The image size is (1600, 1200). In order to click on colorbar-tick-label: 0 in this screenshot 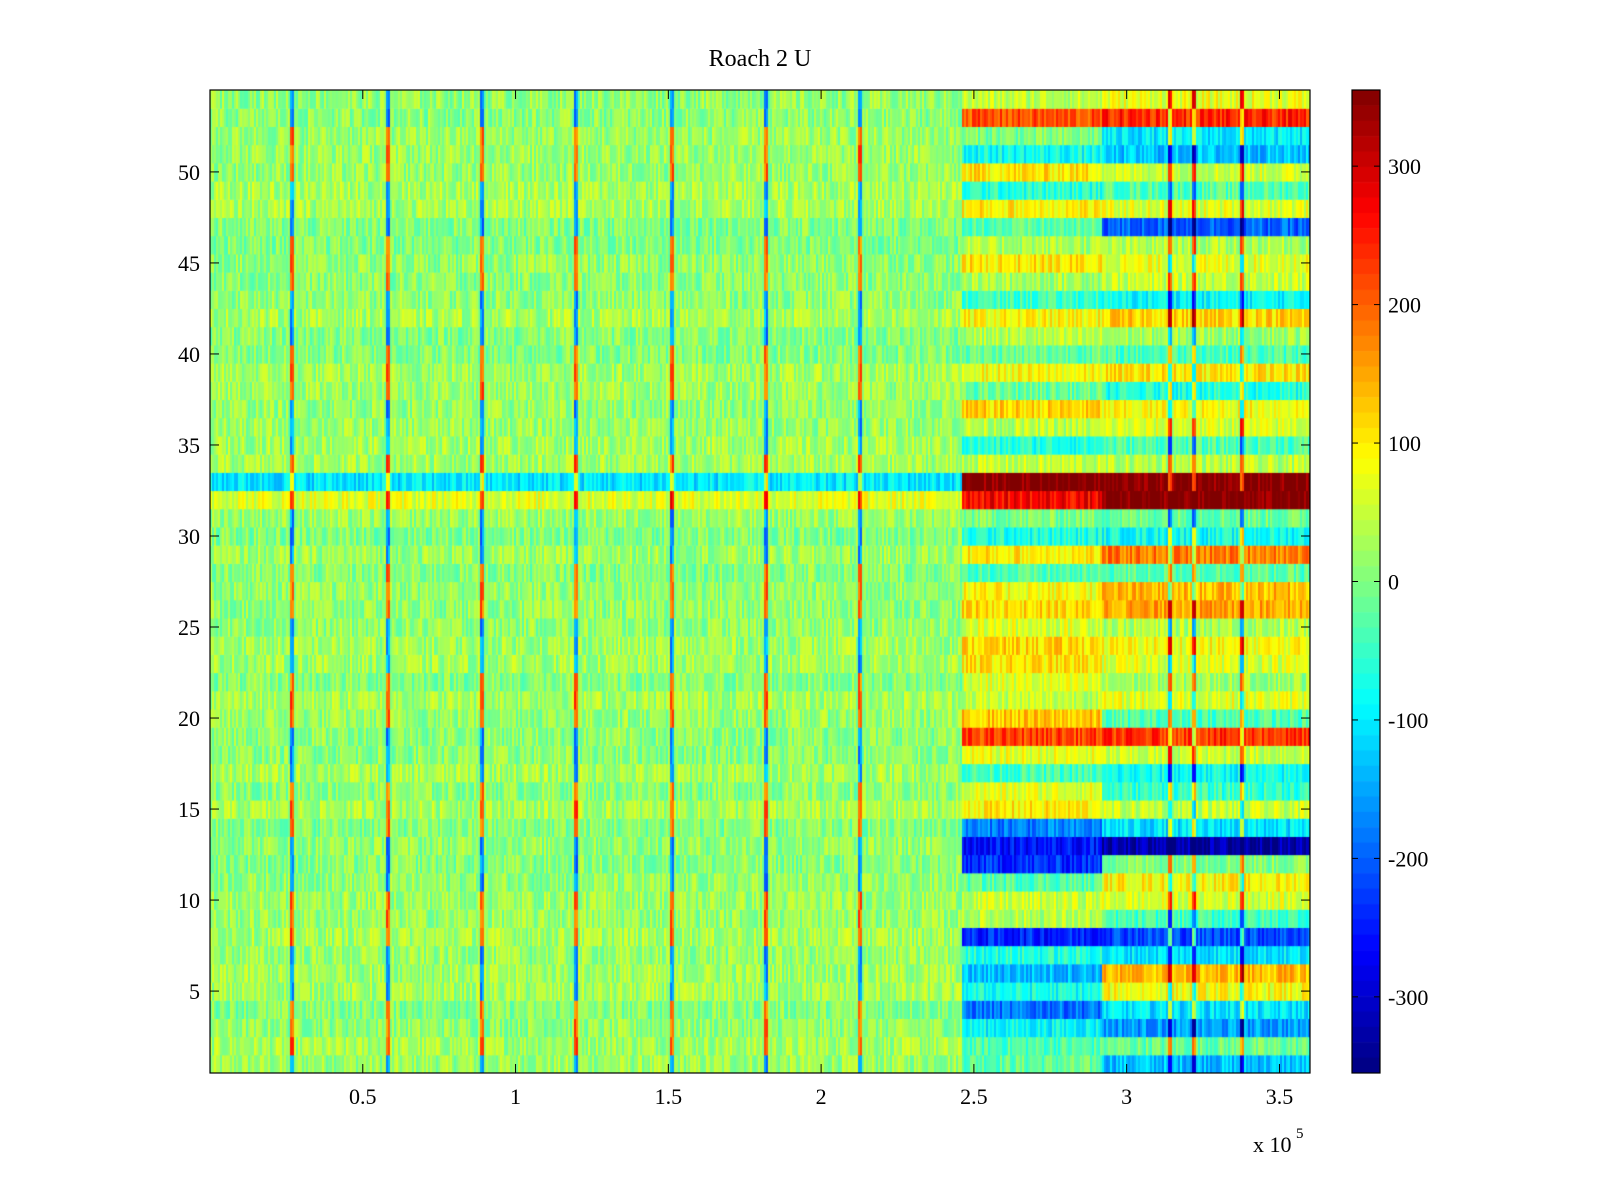, I will do `click(1393, 582)`.